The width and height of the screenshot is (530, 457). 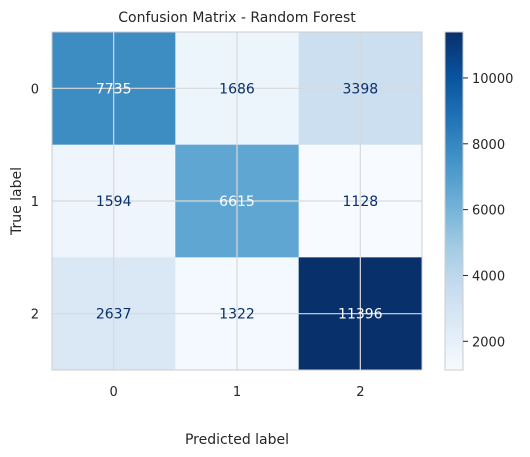 I want to click on colorbar-ticks: 2000 4000 6000 8000 10000, so click(x=488, y=211).